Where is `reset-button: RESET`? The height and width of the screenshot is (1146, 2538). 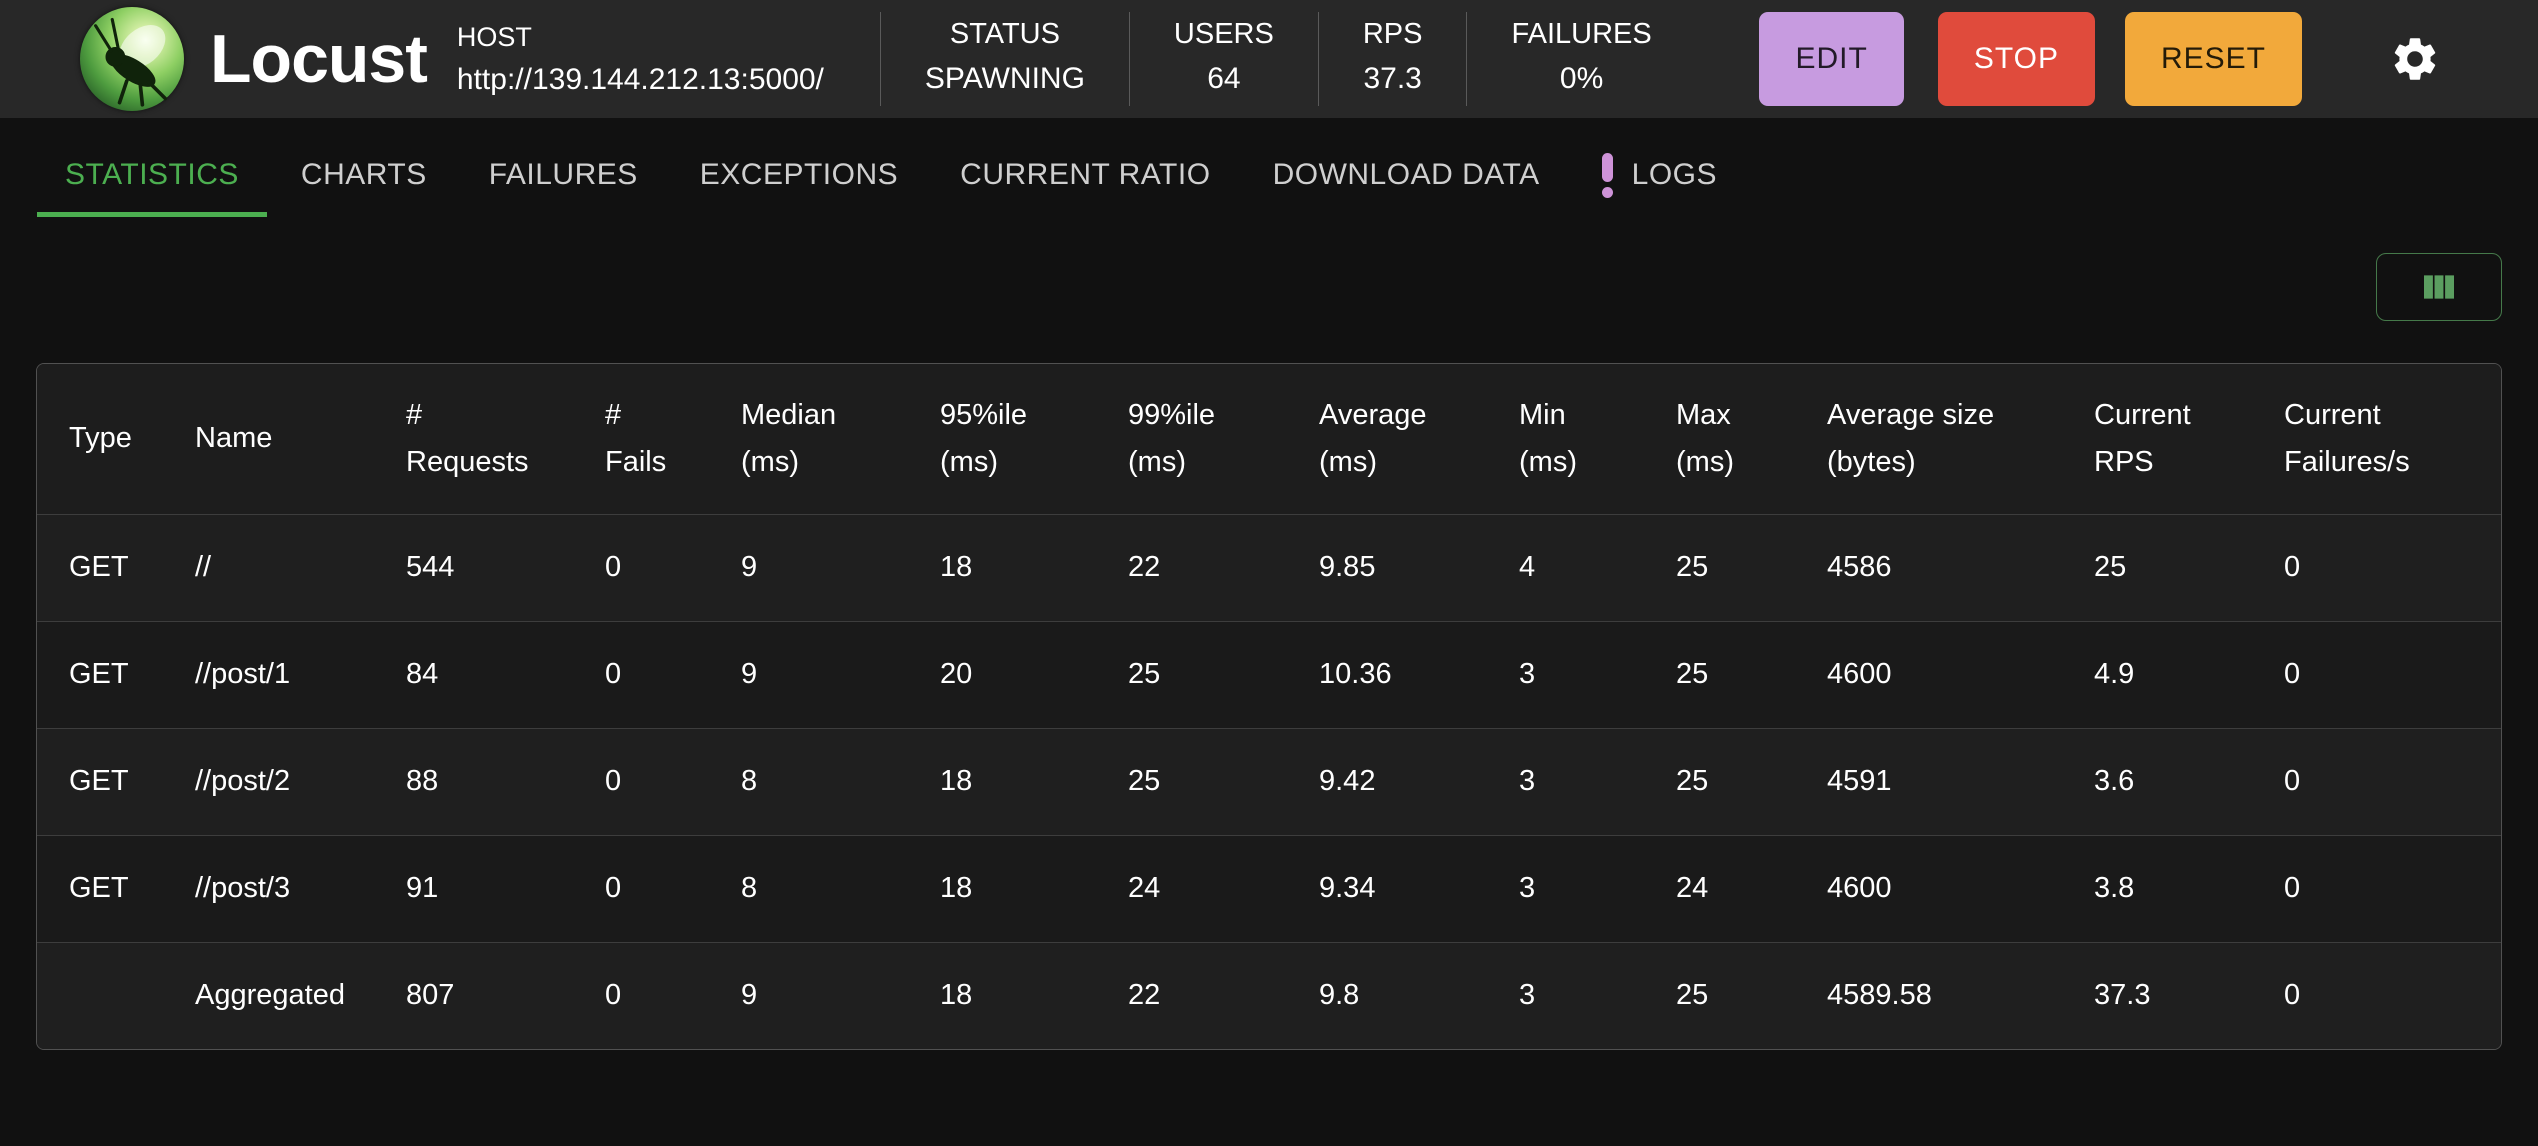 reset-button: RESET is located at coordinates (2213, 59).